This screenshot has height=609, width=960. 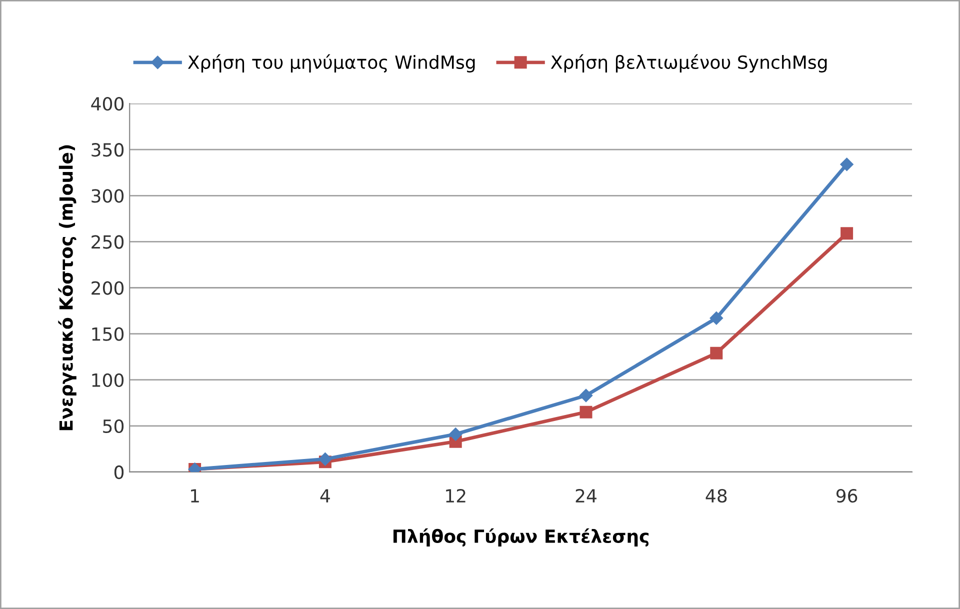 I want to click on y-tick-label: 50, so click(x=113, y=426).